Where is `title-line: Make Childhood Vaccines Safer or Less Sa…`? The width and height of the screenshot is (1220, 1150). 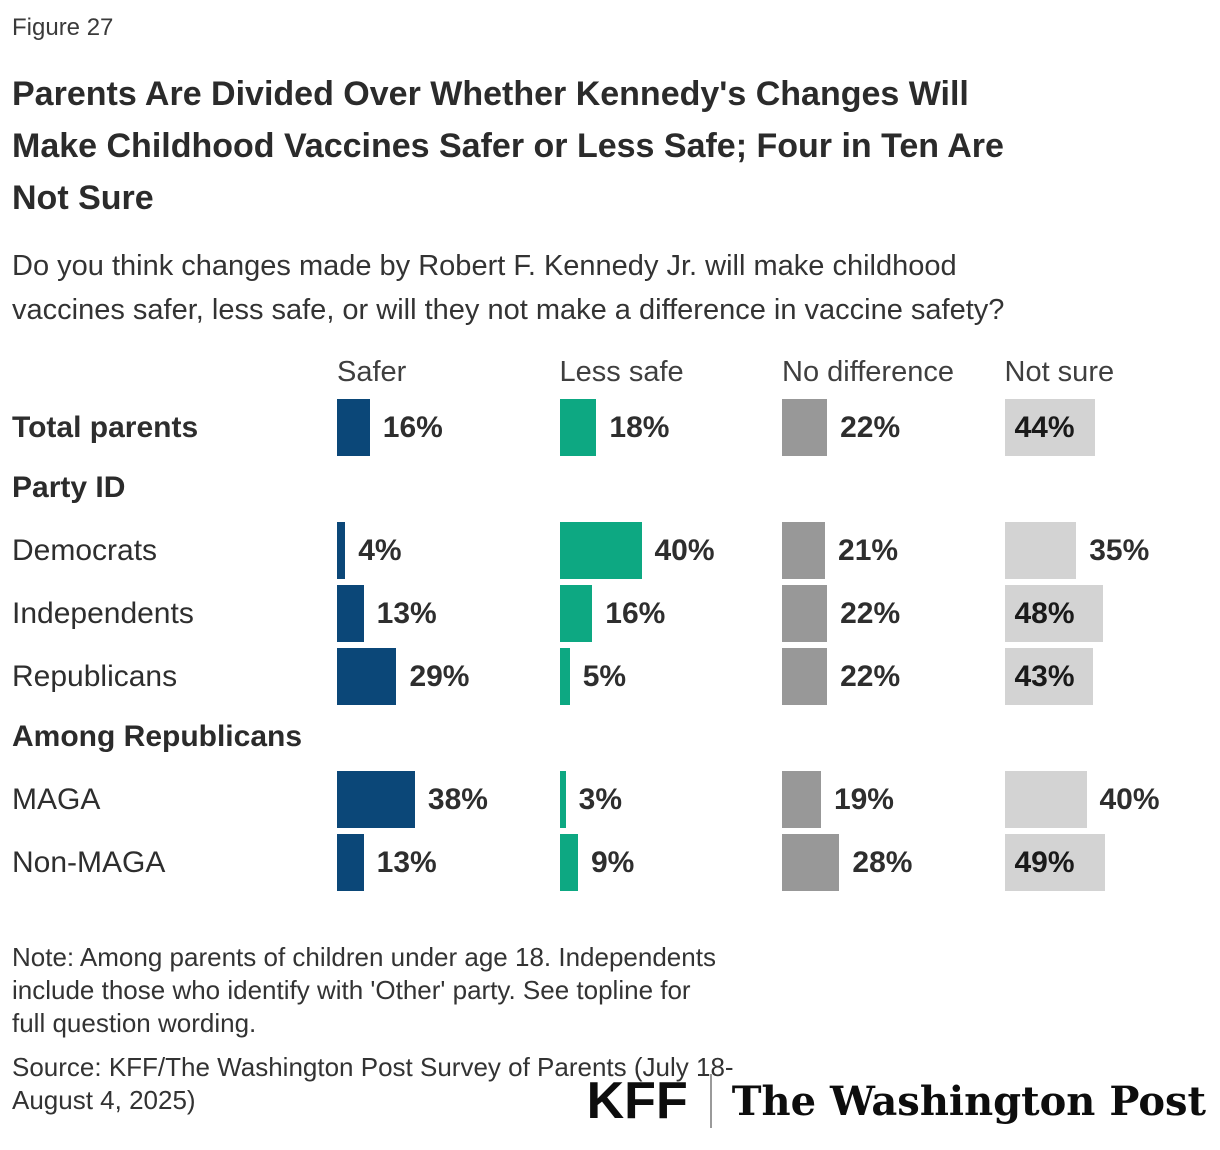
title-line: Make Childhood Vaccines Safer or Less Sa… is located at coordinates (508, 146).